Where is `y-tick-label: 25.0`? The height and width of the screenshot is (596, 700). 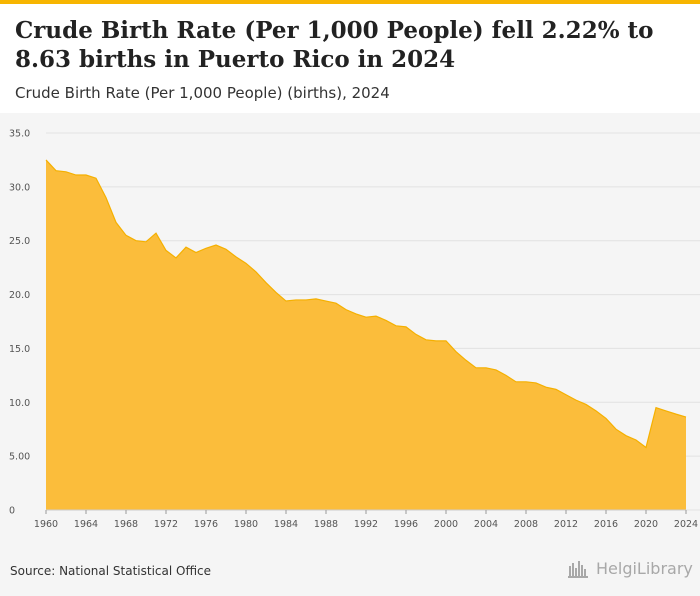
y-tick-label: 25.0 is located at coordinates (19, 241).